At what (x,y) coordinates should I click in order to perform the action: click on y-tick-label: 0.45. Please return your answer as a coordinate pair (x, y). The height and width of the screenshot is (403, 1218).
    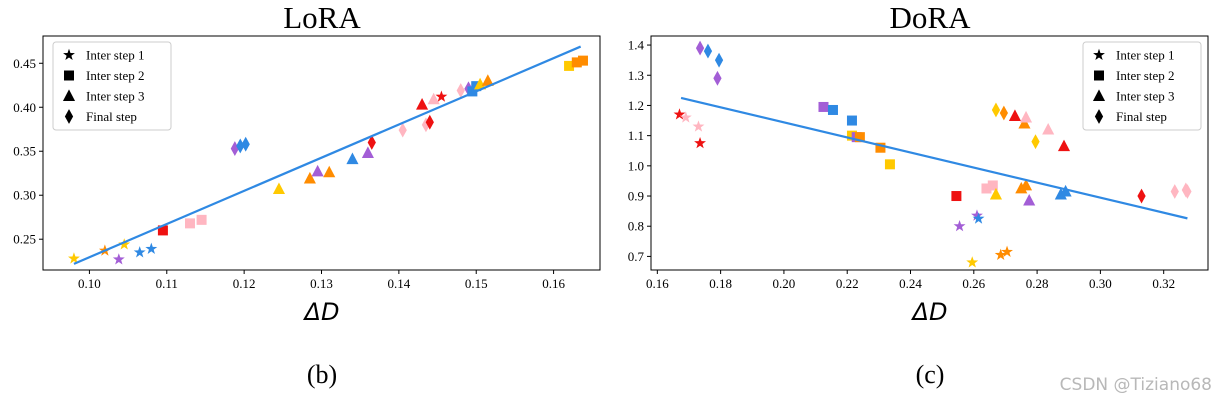
    Looking at the image, I should click on (24, 63).